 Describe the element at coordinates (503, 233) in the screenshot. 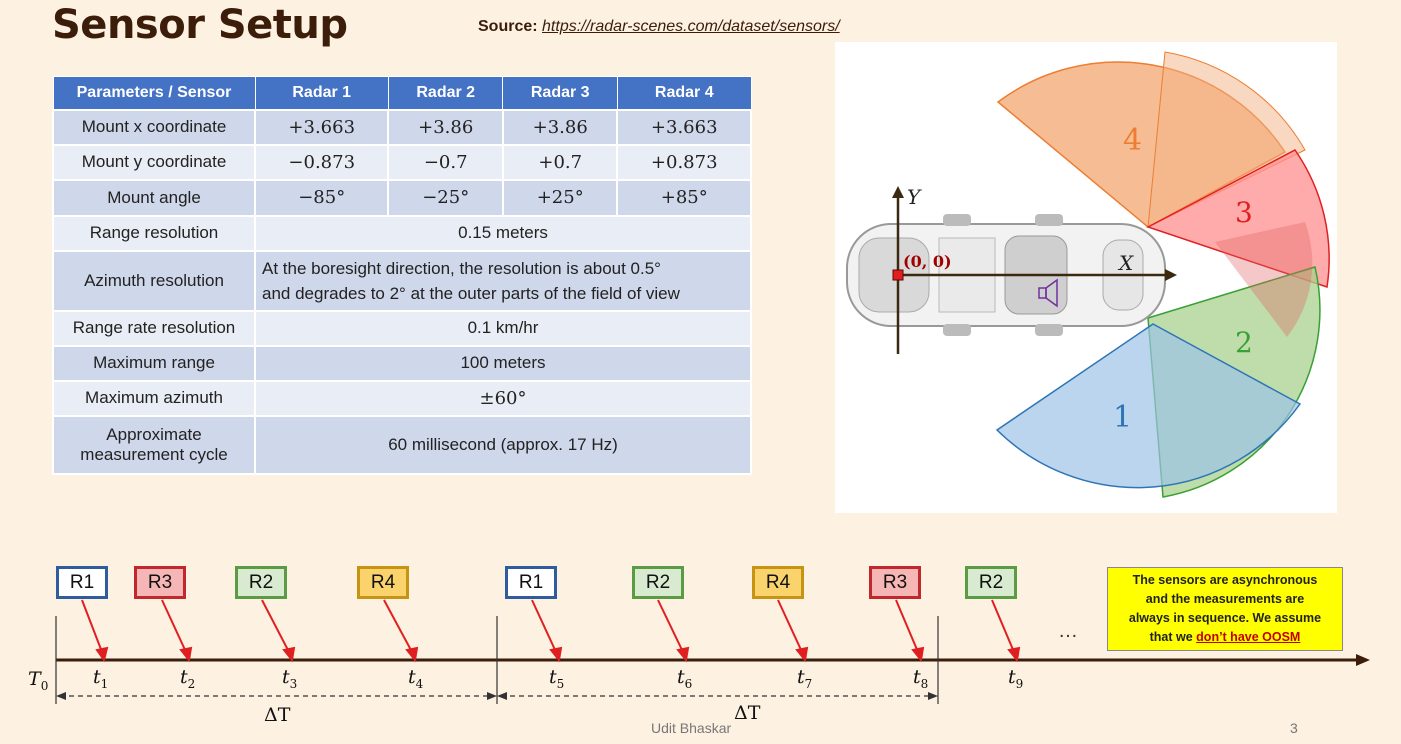

I see `table-cell: 0.15 meters` at that location.